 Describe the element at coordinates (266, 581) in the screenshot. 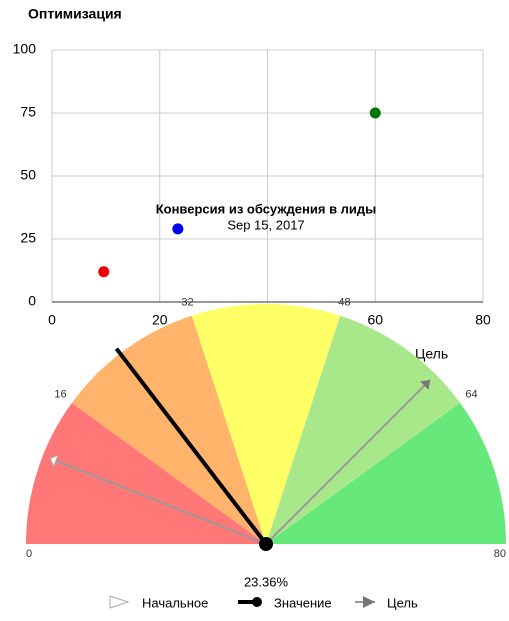

I see `value-label: 23.36%` at that location.